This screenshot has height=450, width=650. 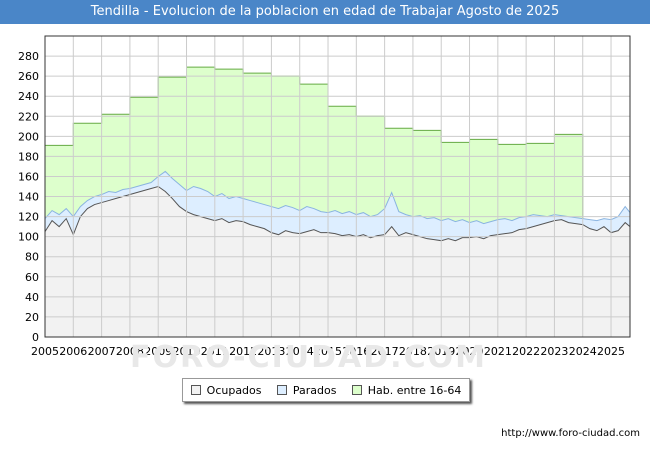 I want to click on x-tick-label: 2017, so click(x=385, y=351).